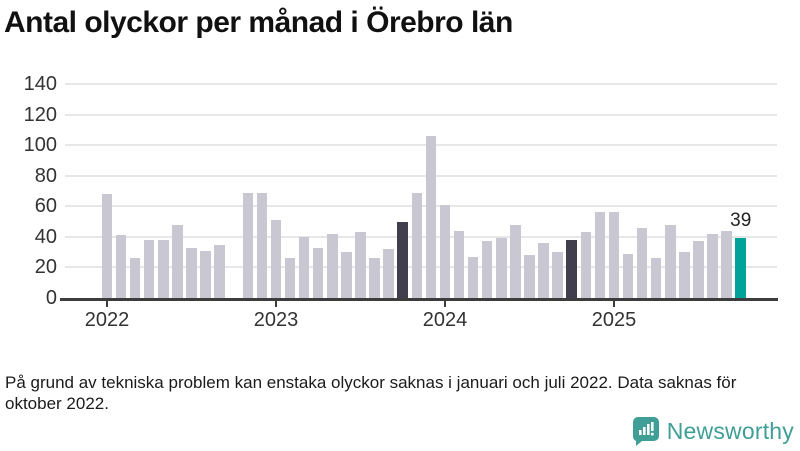 The height and width of the screenshot is (451, 800). I want to click on y-axis-tick-label: 20, so click(45, 267).